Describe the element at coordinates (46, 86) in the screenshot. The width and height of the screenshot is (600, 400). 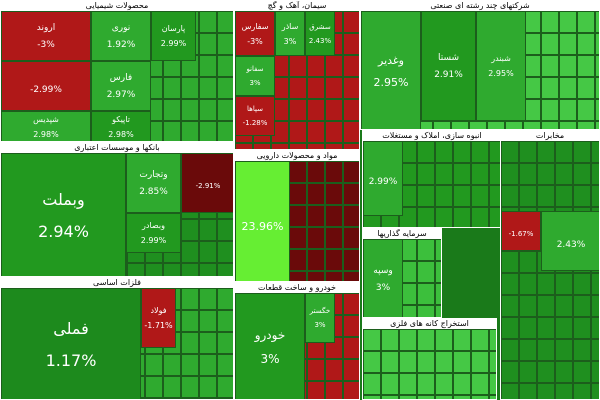
I see `stock-tile: -2.99%` at that location.